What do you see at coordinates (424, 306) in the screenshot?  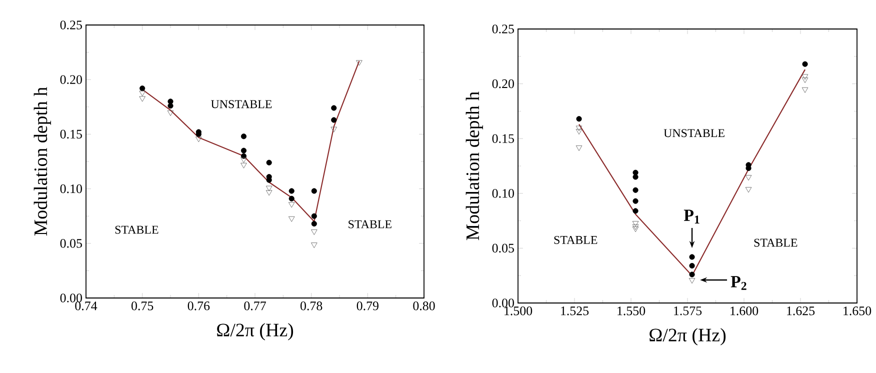 I see `x-tick-label: 0.80` at bounding box center [424, 306].